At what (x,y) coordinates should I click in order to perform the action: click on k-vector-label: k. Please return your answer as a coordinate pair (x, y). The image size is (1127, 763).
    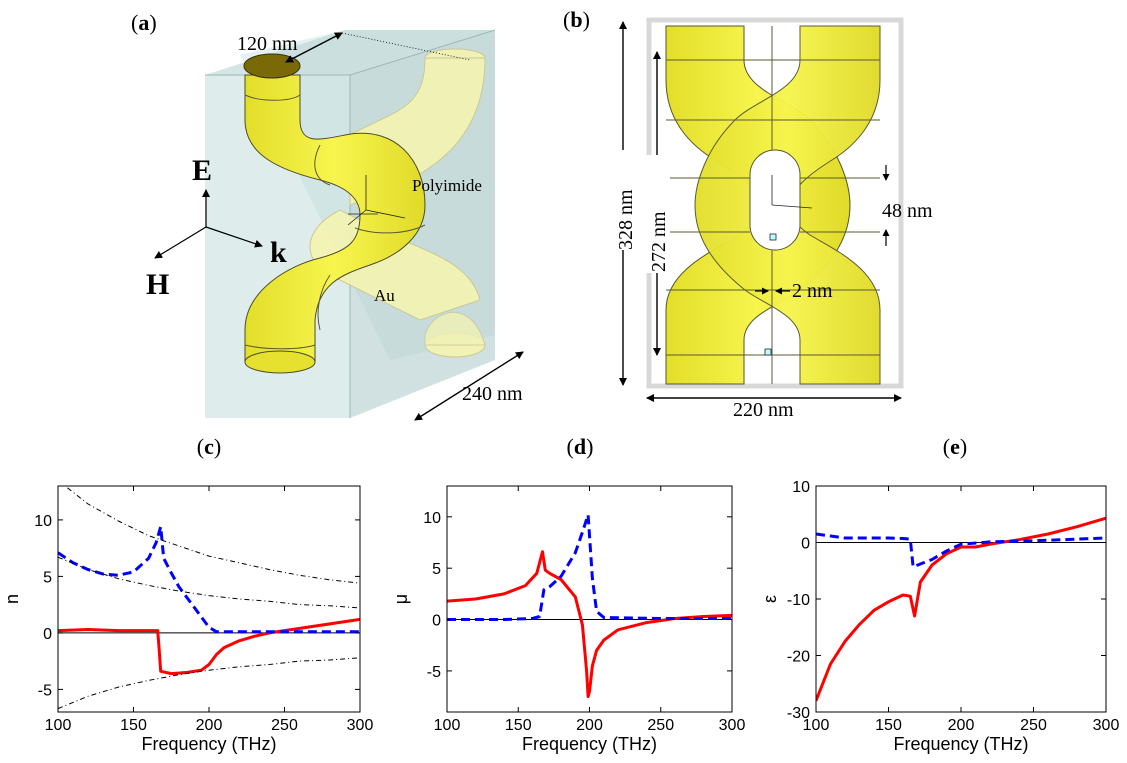
    Looking at the image, I should click on (278, 252).